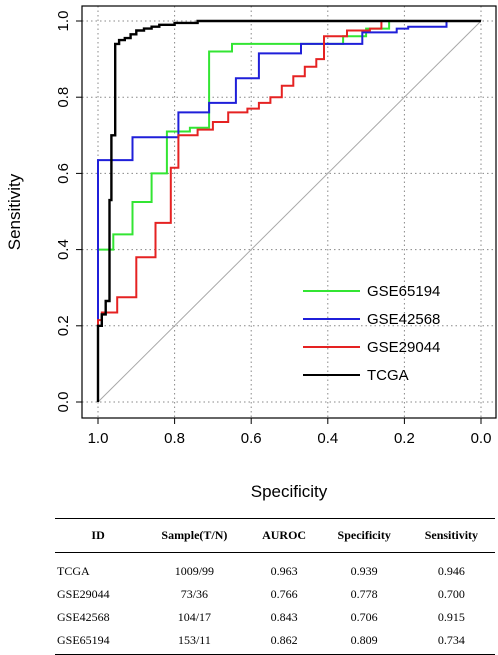  Describe the element at coordinates (364, 571) in the screenshot. I see `table-cell: 0.939` at that location.